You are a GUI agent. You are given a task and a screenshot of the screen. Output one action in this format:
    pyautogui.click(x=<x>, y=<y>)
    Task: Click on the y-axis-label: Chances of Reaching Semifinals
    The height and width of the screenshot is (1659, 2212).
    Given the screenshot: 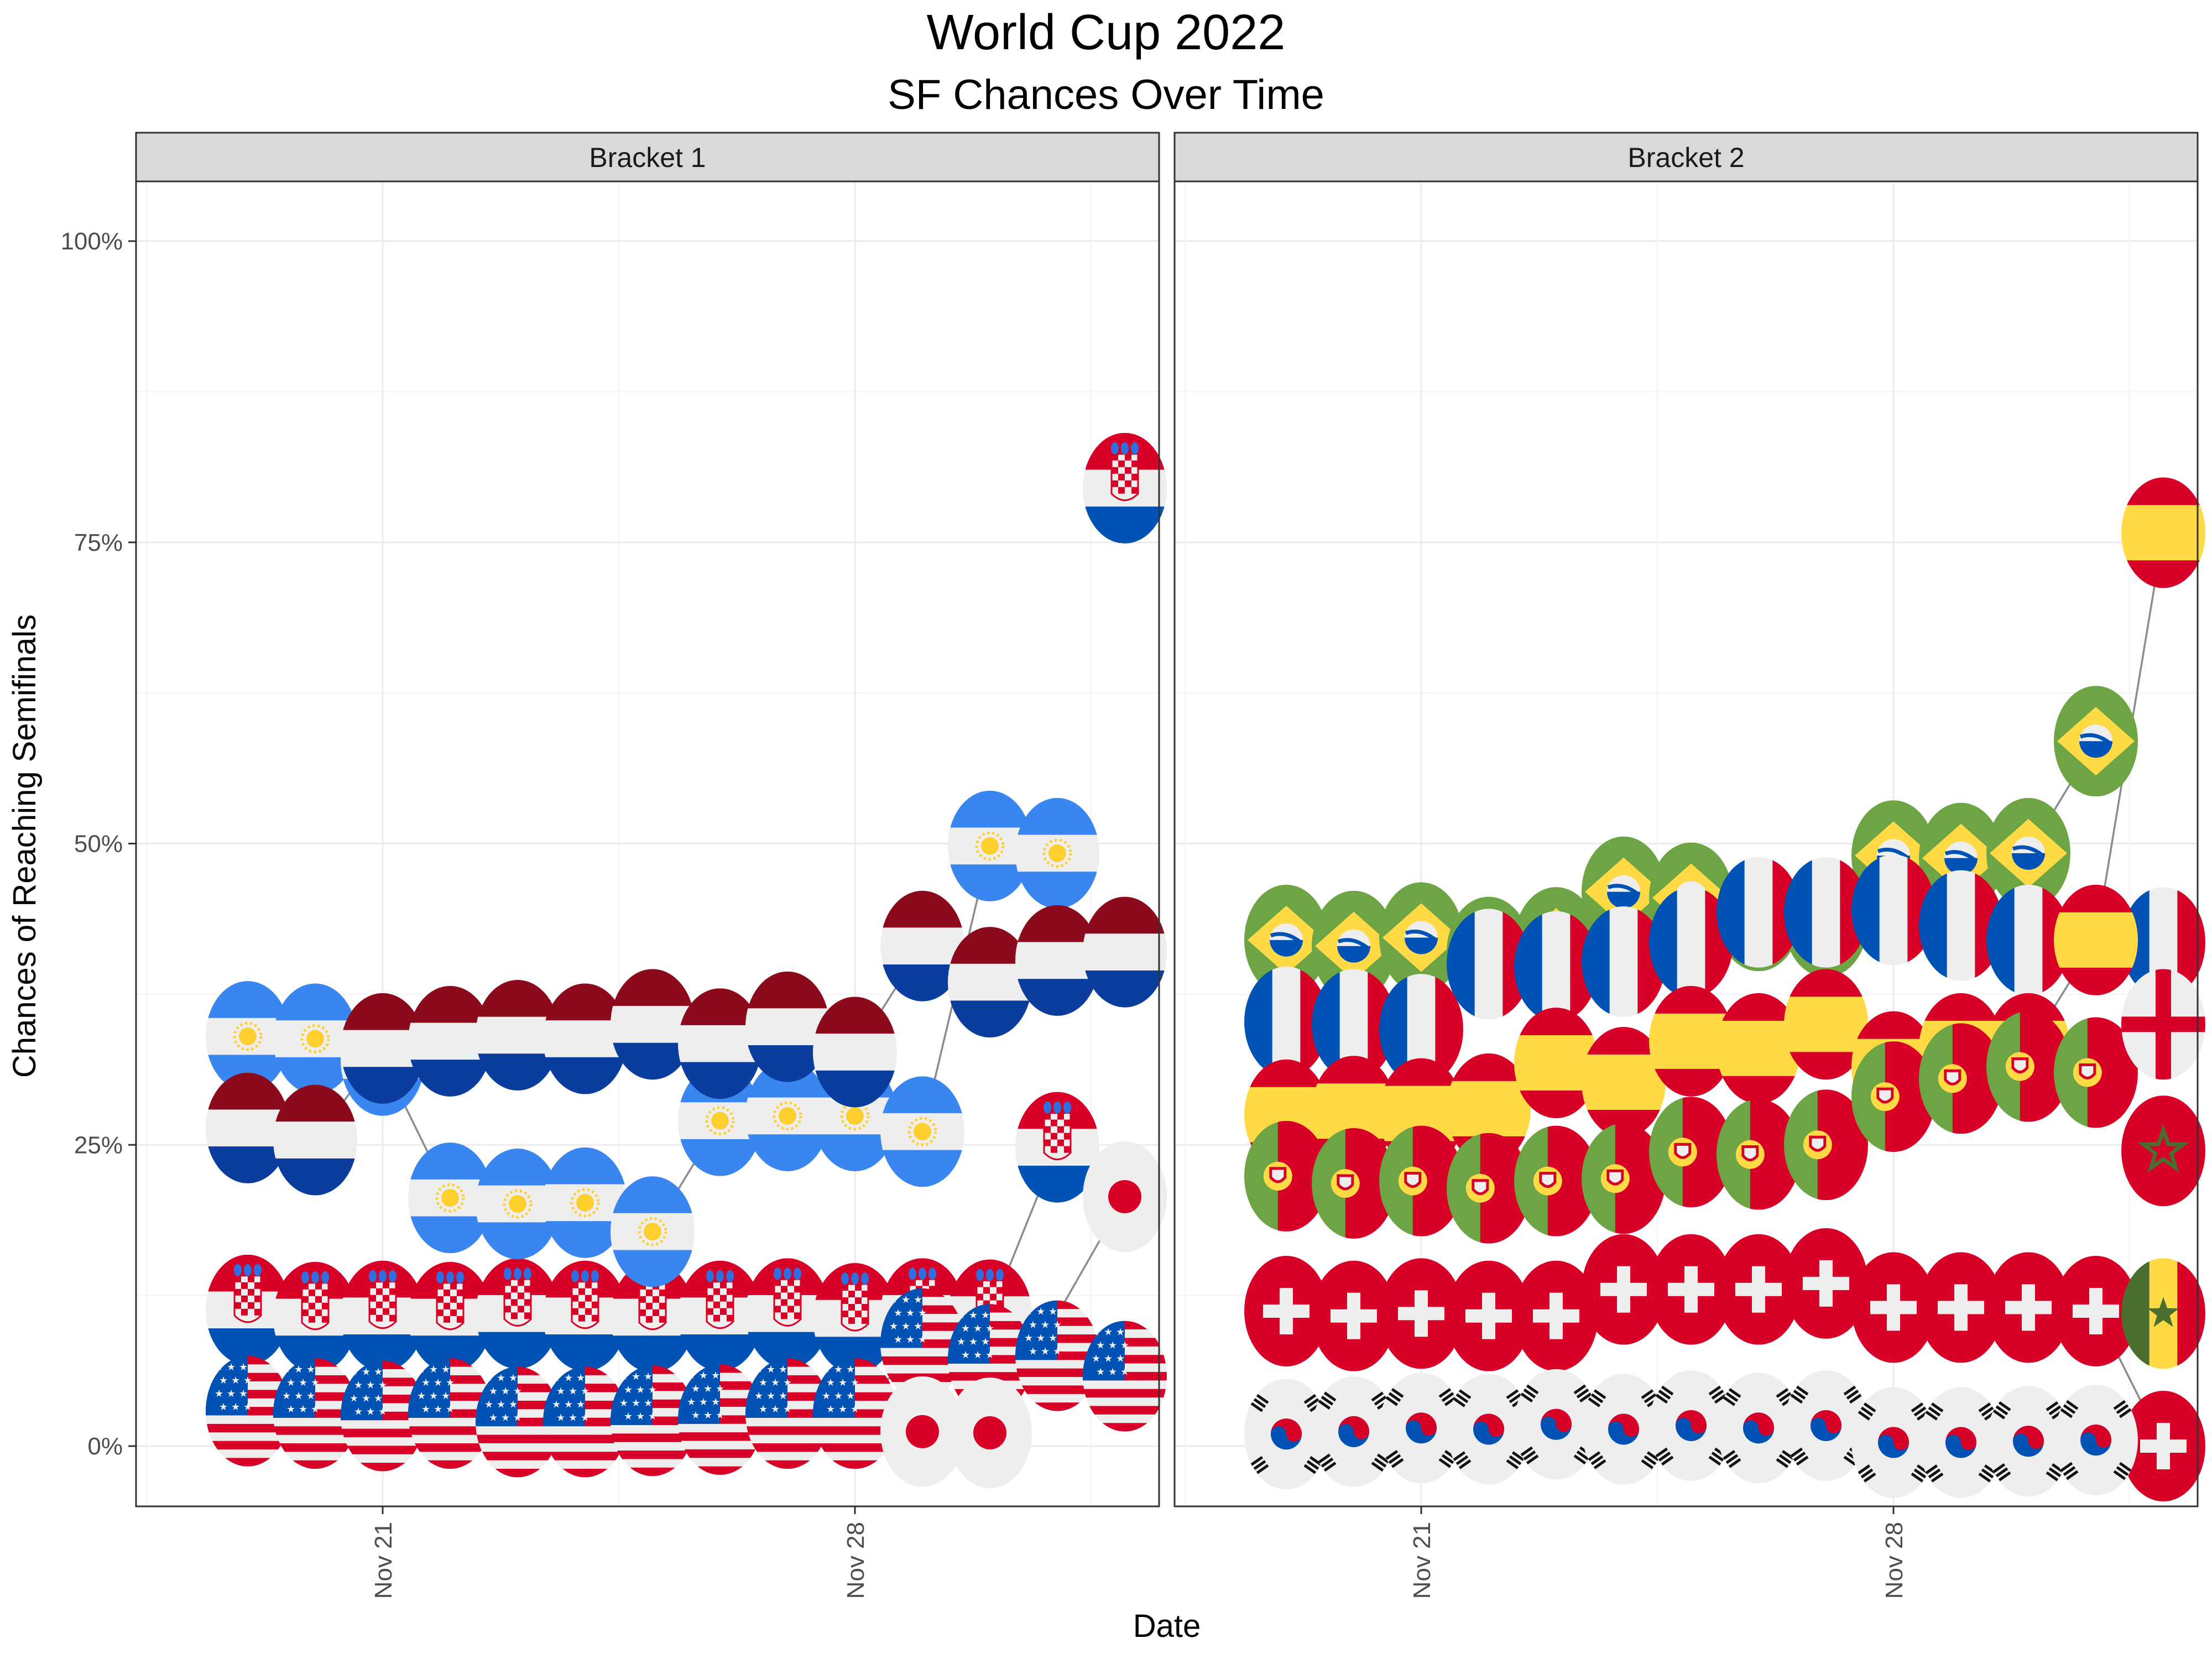 What is the action you would take?
    pyautogui.click(x=25, y=846)
    